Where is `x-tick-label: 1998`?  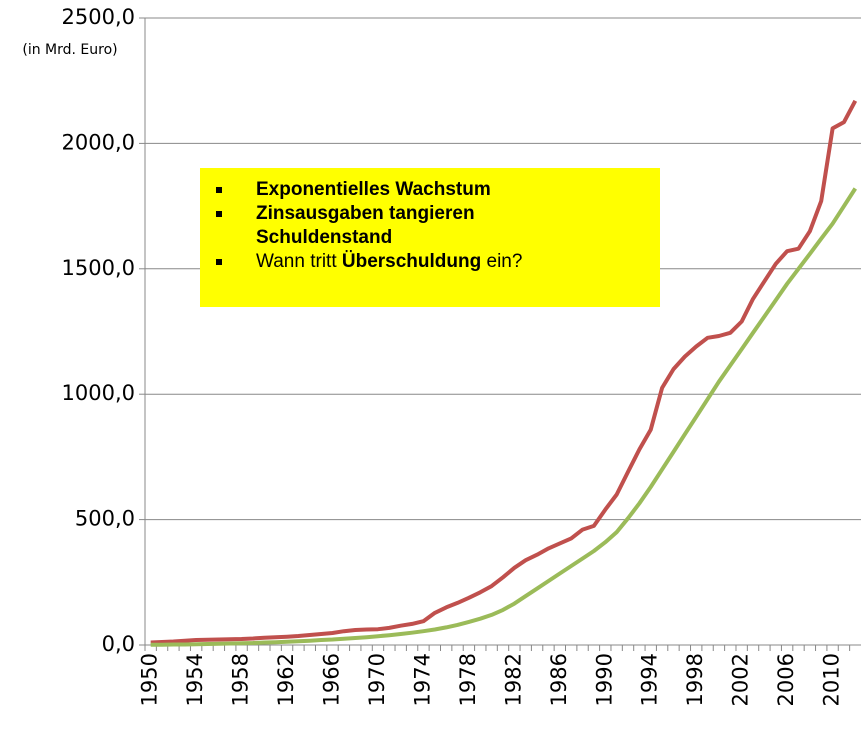
x-tick-label: 1998 is located at coordinates (695, 679).